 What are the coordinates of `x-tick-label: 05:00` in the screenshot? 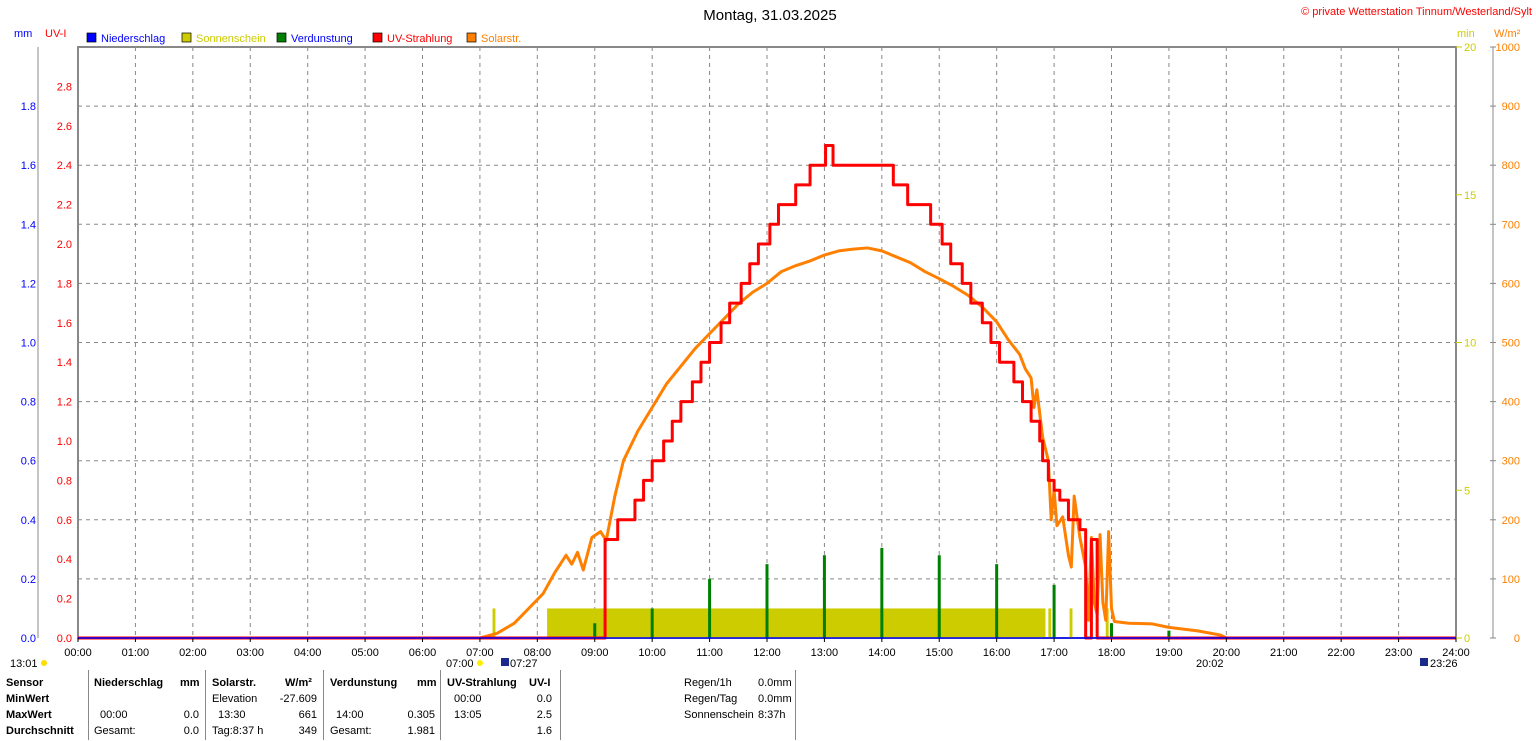 It's located at (365, 653).